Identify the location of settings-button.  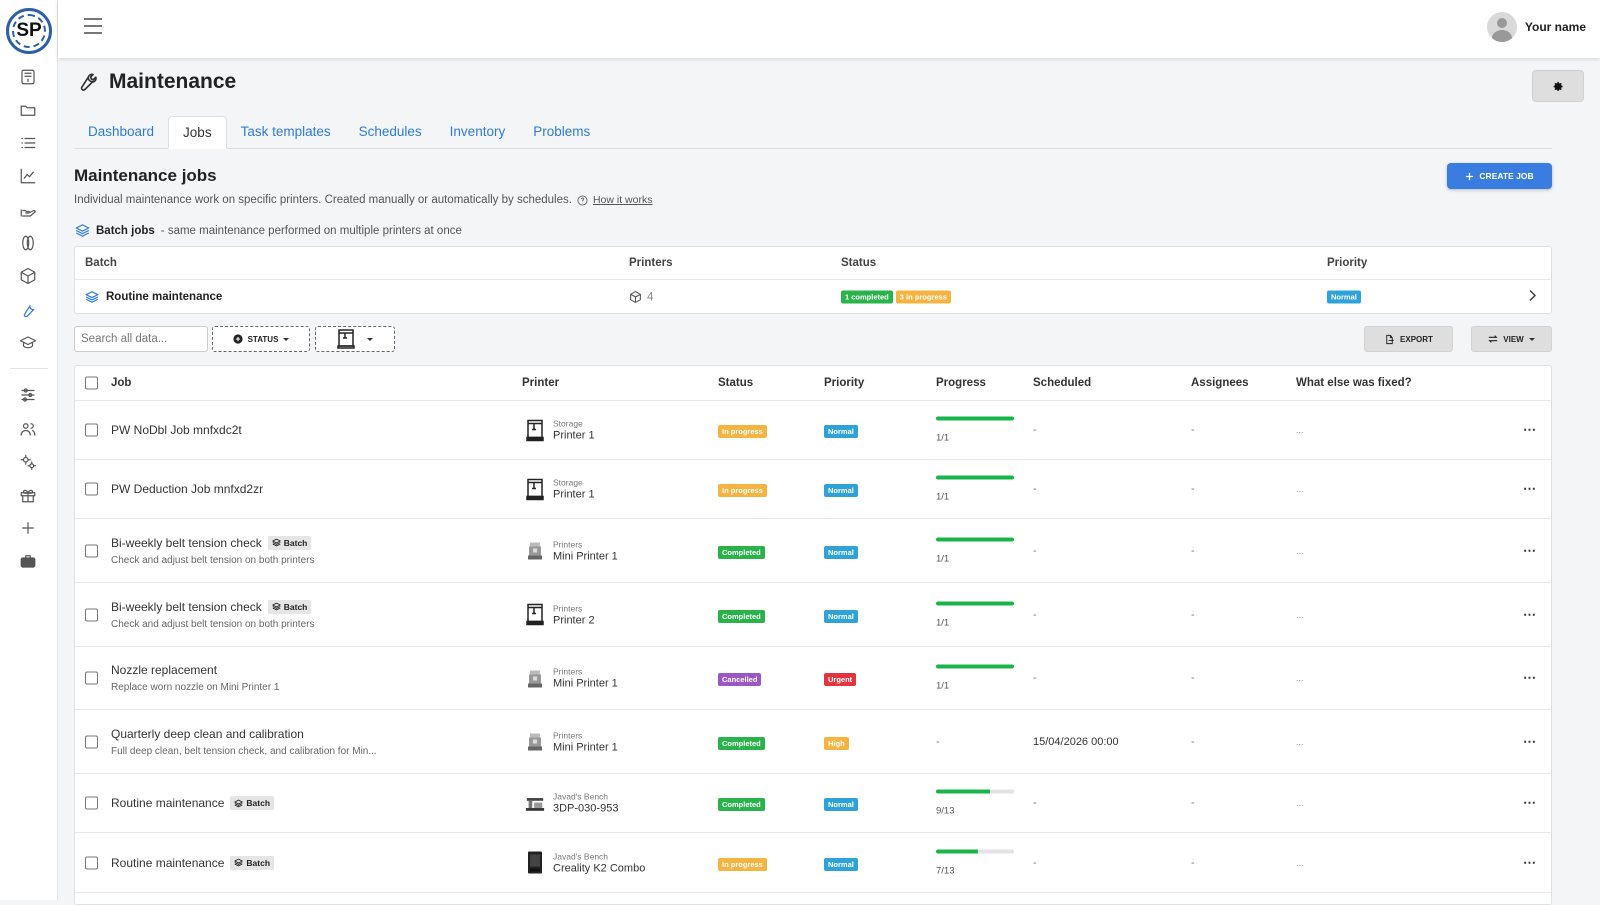
(1558, 86).